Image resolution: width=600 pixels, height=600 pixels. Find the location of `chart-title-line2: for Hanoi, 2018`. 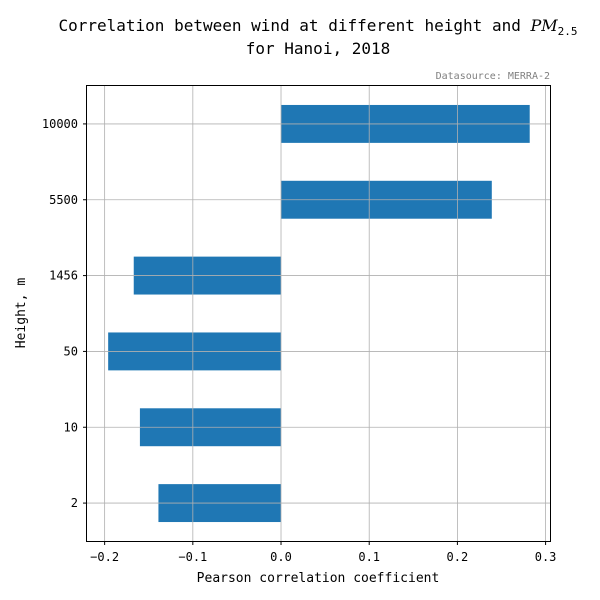

chart-title-line2: for Hanoi, 2018 is located at coordinates (318, 48).